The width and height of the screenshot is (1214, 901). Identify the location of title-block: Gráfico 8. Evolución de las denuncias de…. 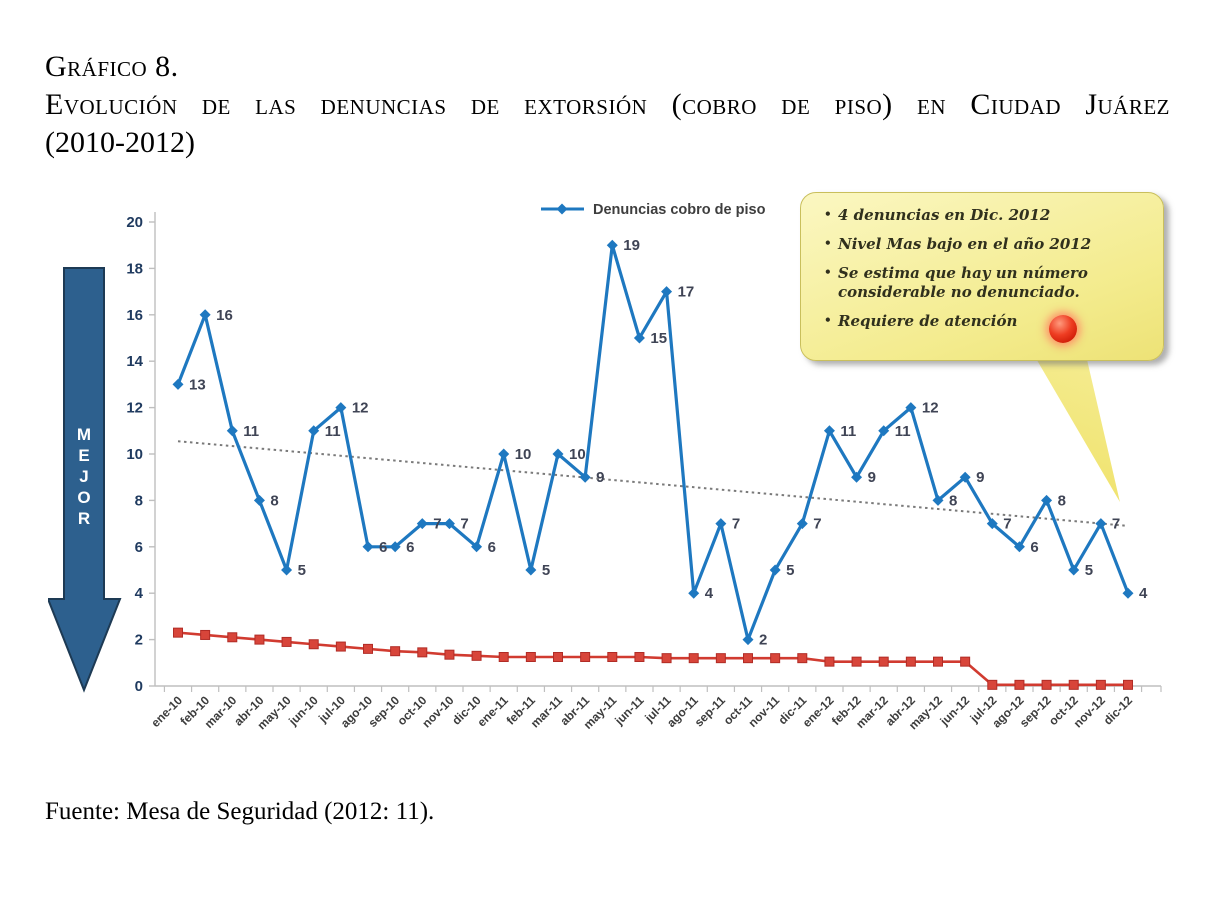
(607, 105).